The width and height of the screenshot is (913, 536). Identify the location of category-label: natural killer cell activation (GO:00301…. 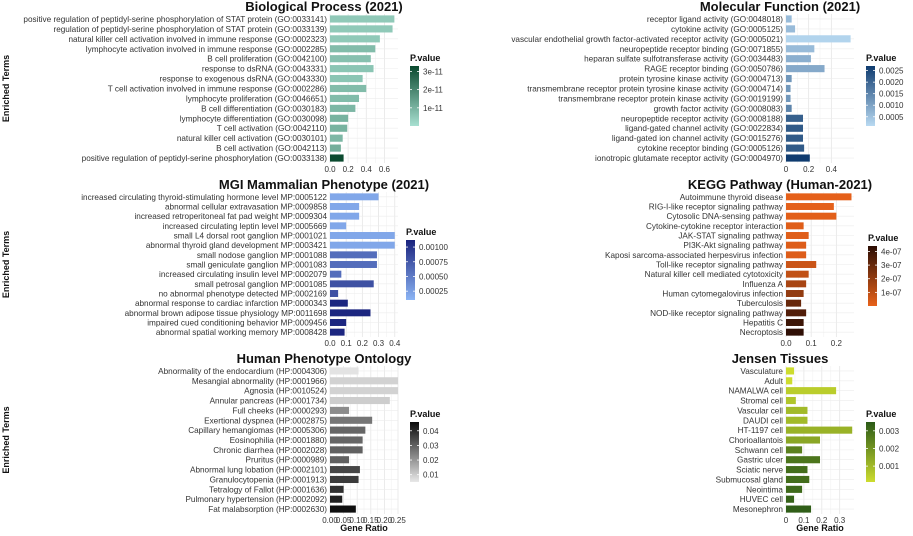
(252, 138).